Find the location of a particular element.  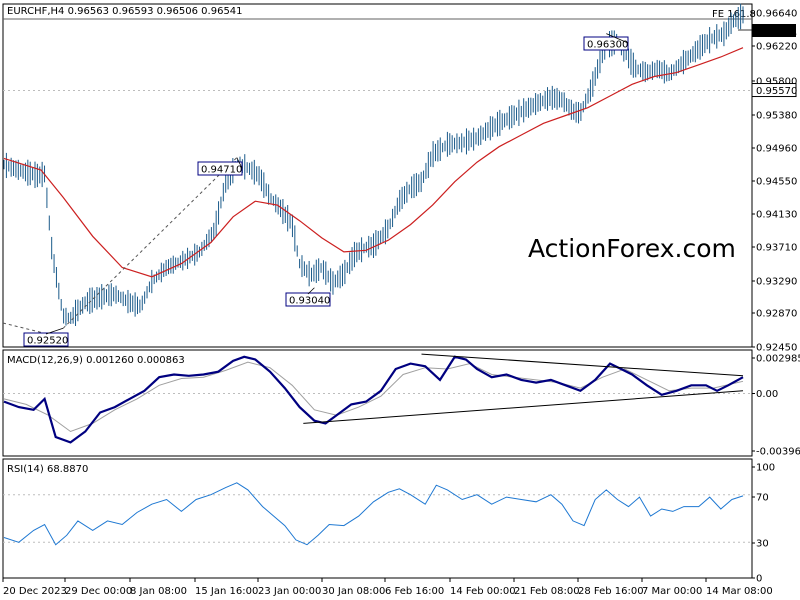

macd-y-tick-label: 0.00 is located at coordinates (767, 394).